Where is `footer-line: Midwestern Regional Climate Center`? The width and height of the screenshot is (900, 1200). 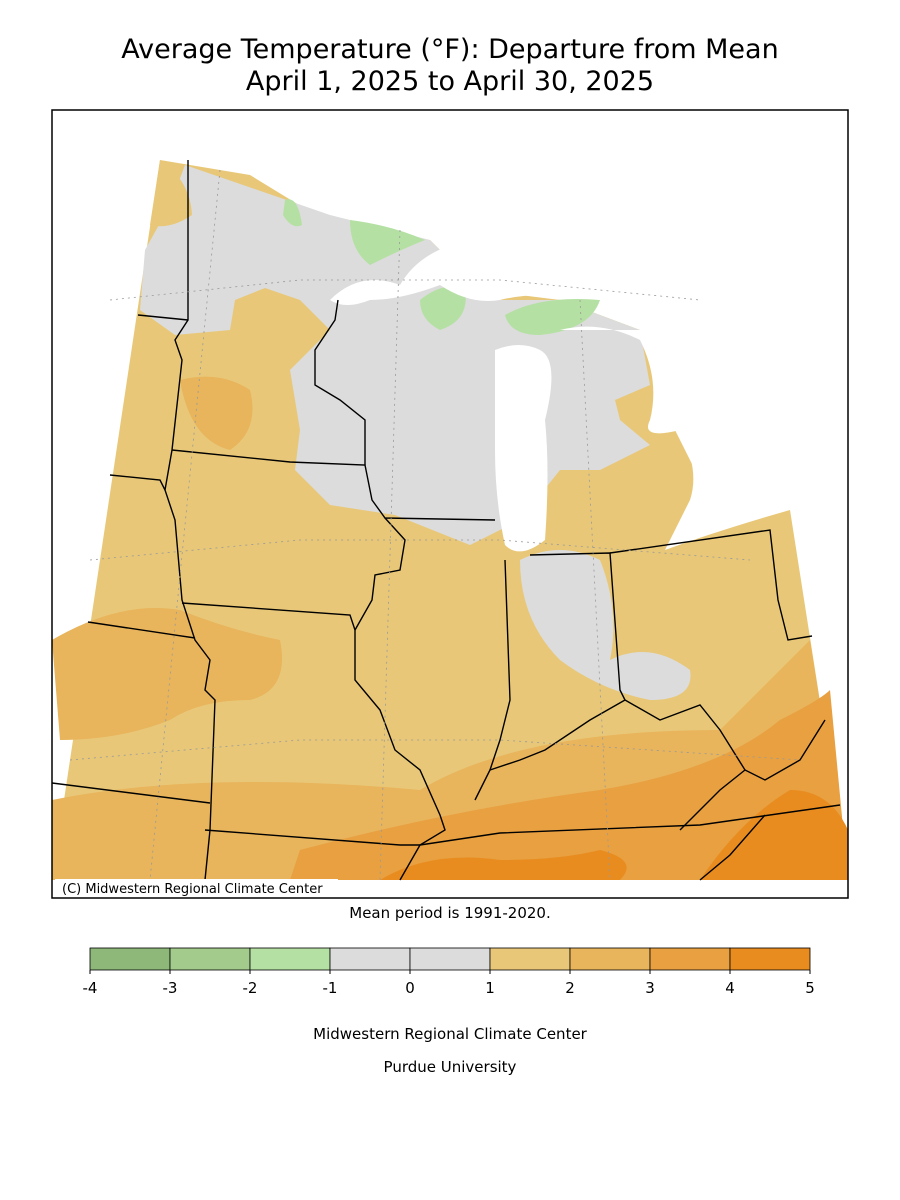 footer-line: Midwestern Regional Climate Center is located at coordinates (450, 1034).